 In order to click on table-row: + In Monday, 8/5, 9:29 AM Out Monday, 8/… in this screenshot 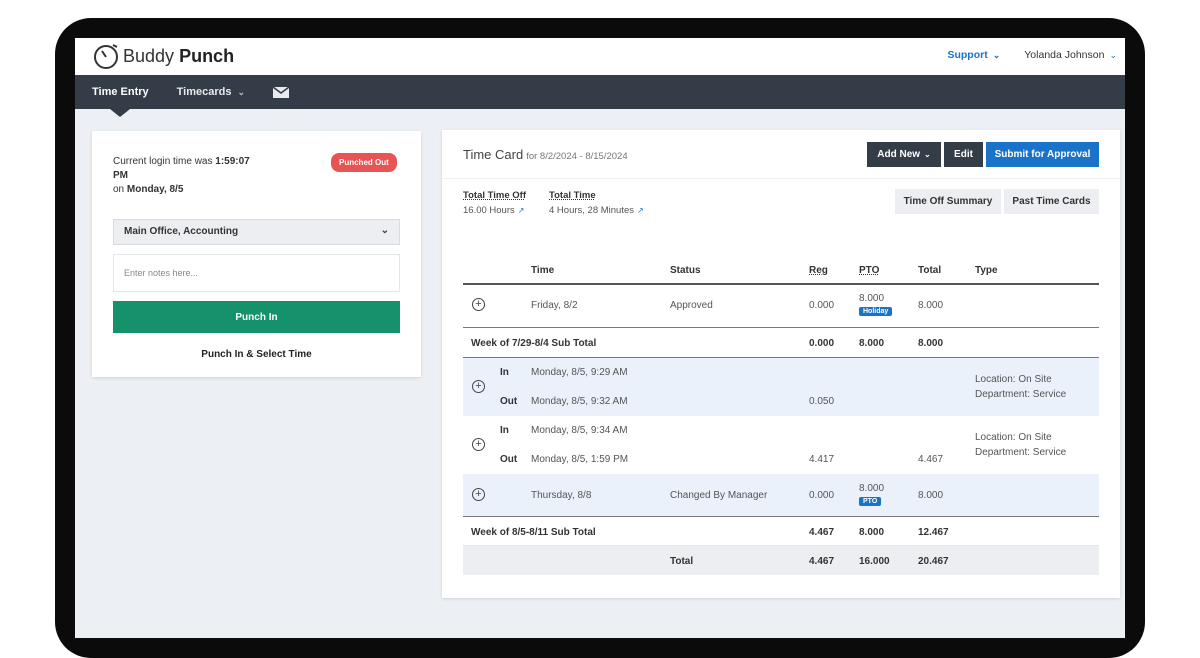, I will do `click(781, 387)`.